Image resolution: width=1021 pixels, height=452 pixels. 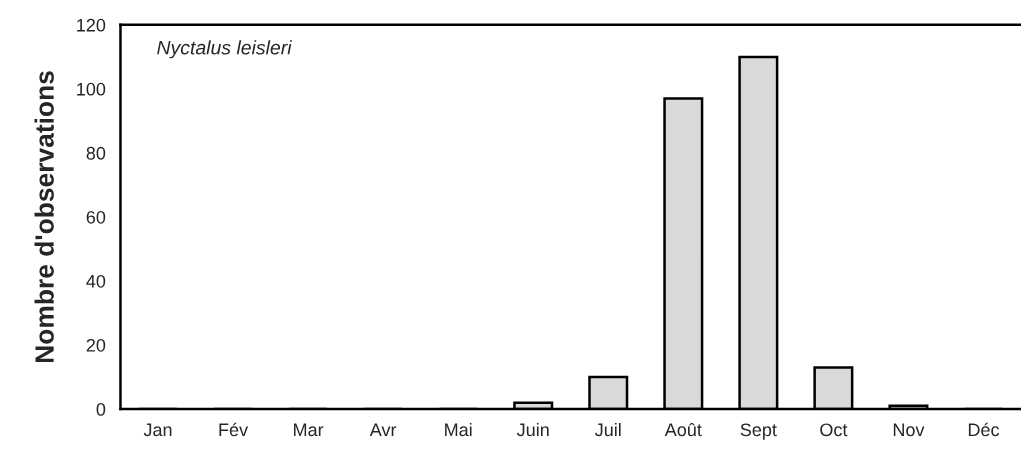 I want to click on x-tick-label: Jan, so click(x=157, y=430).